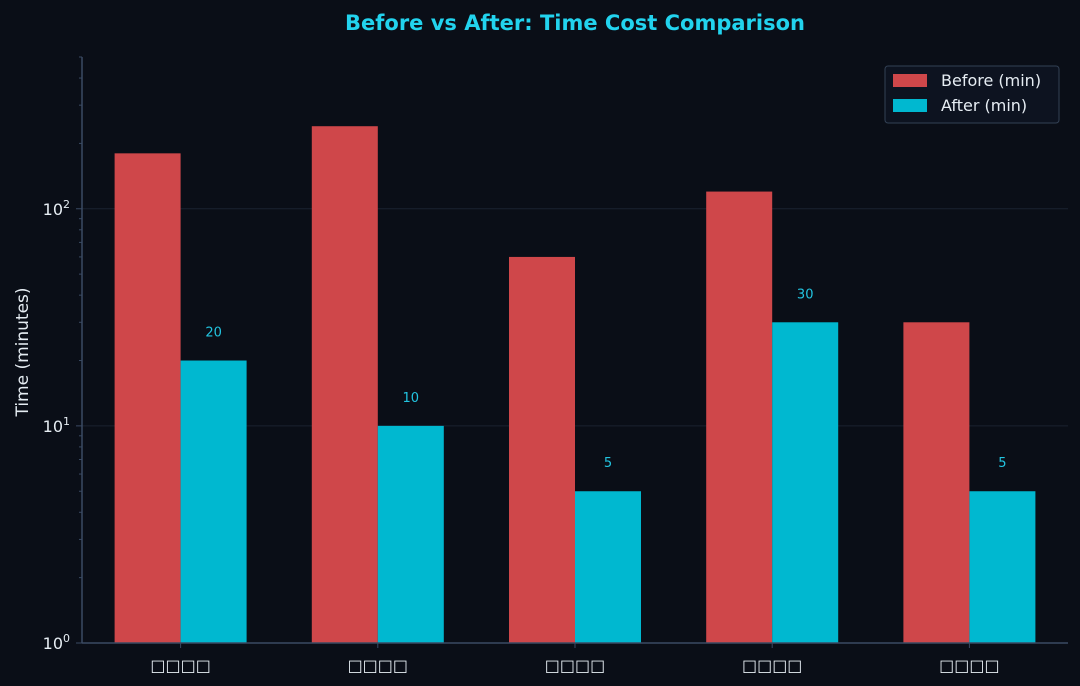 The width and height of the screenshot is (1080, 686). Describe the element at coordinates (411, 398) in the screenshot. I see `data-label: 10` at that location.